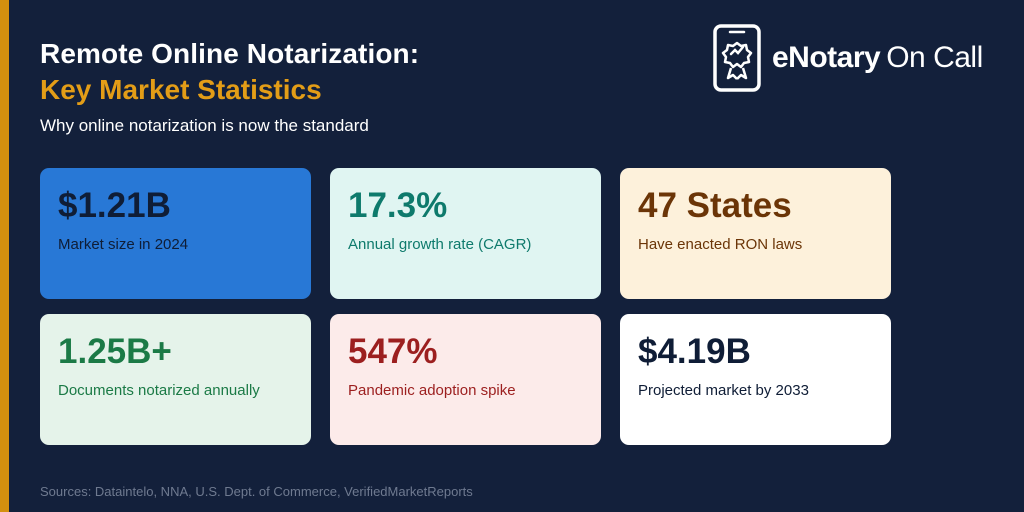  What do you see at coordinates (723, 390) in the screenshot?
I see `stat-label: Projected market by 2033` at bounding box center [723, 390].